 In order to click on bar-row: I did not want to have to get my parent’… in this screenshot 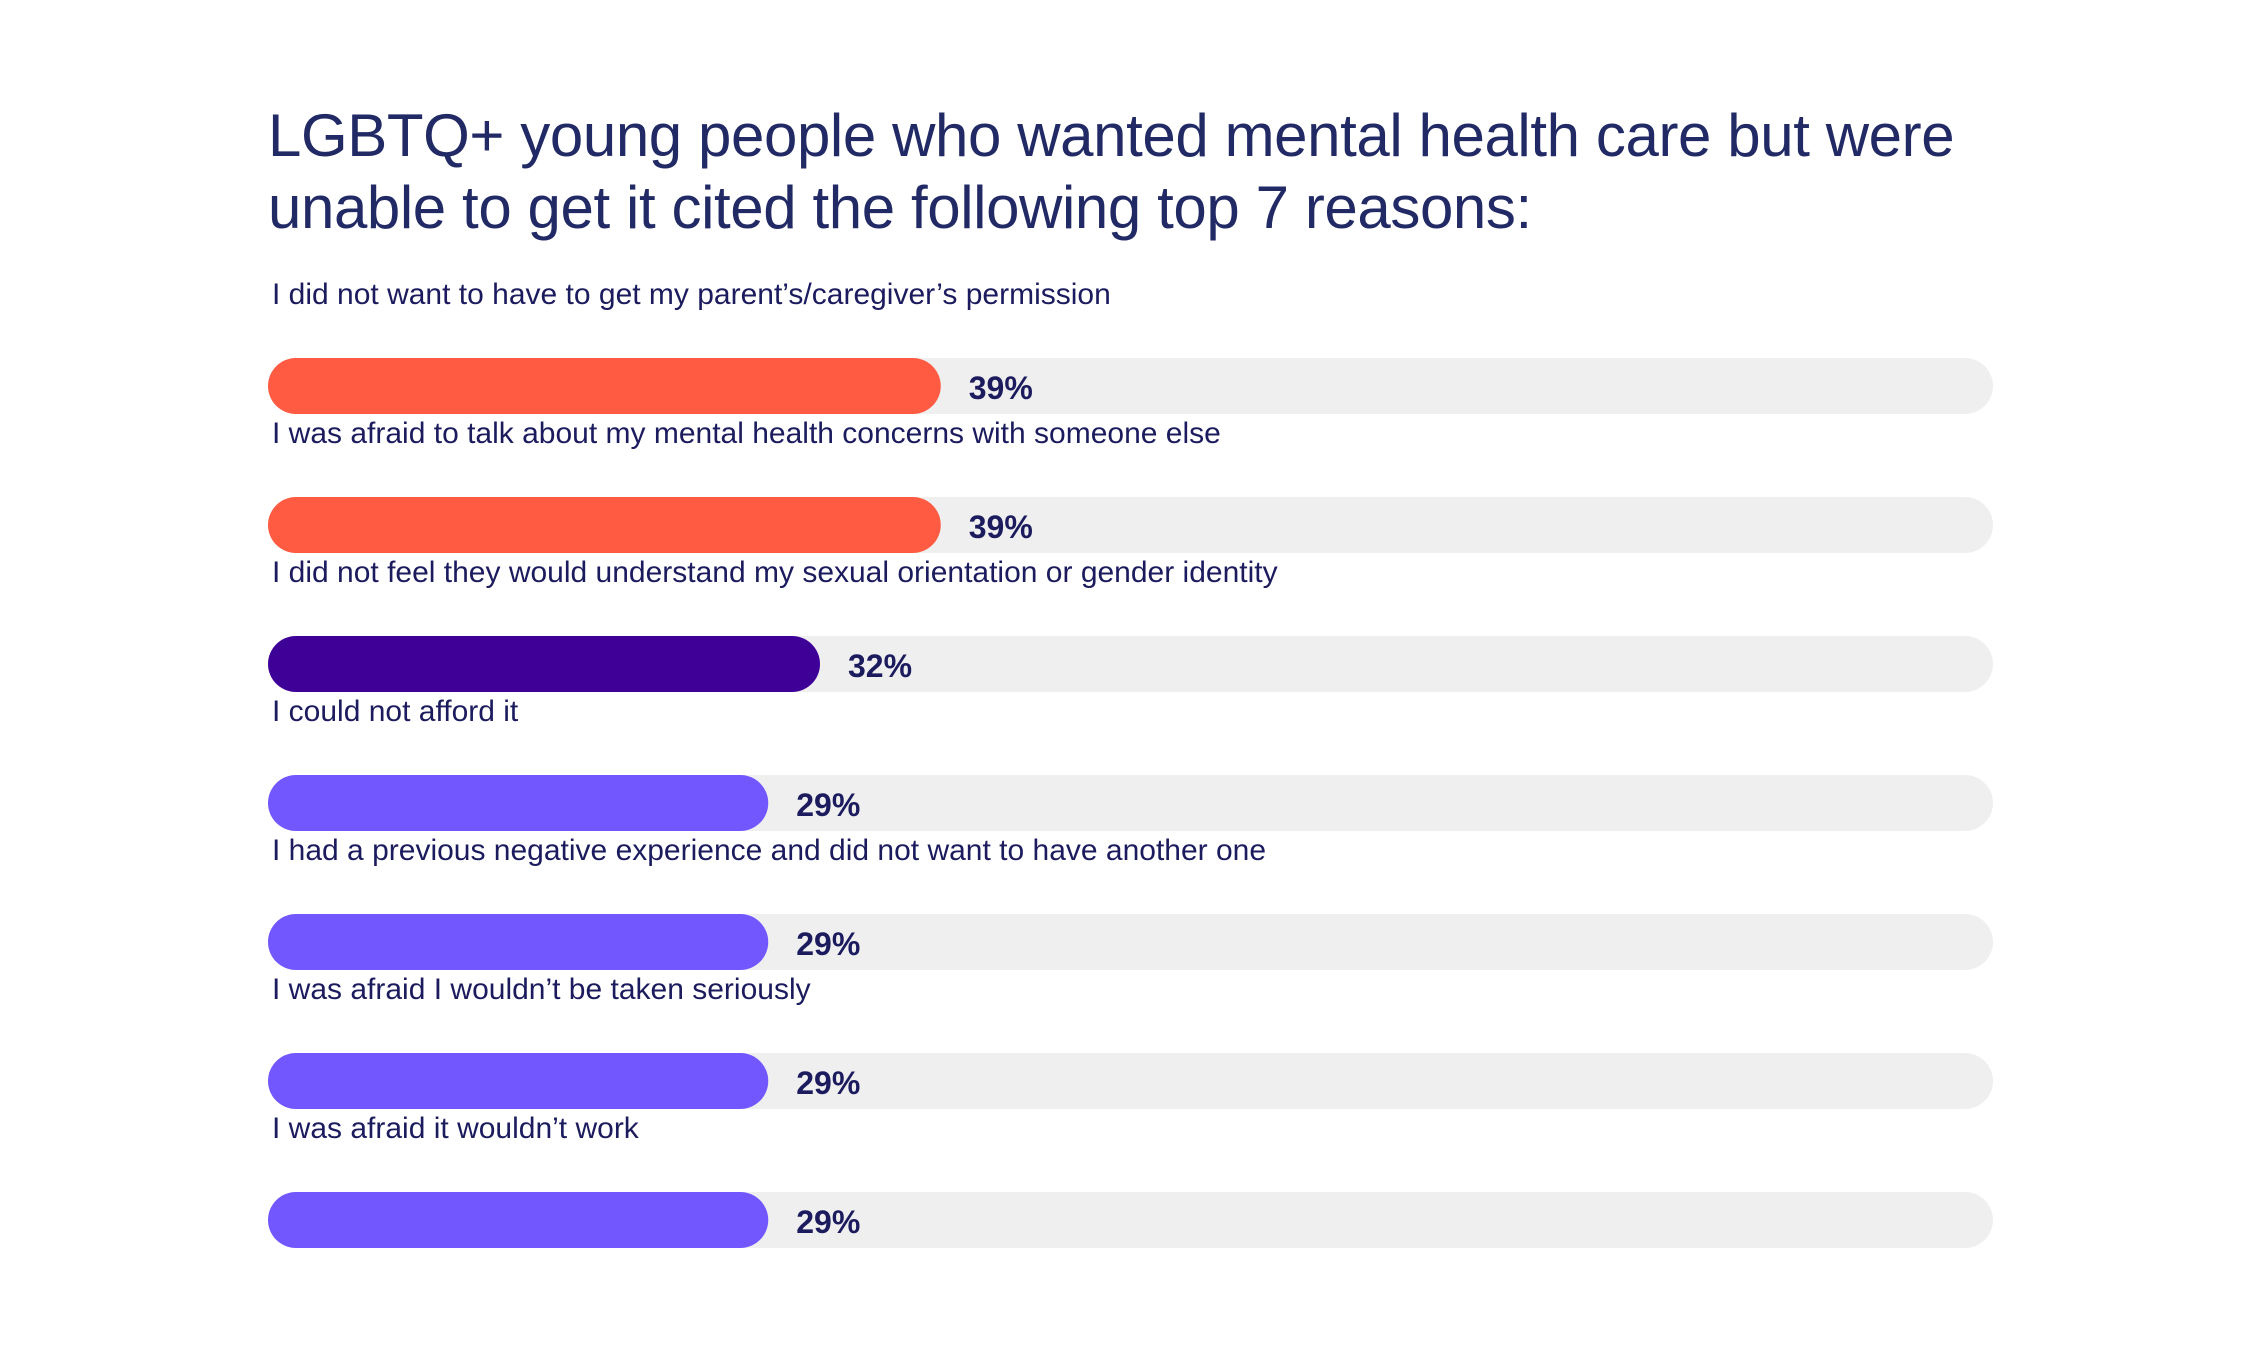, I will do `click(1130, 346)`.